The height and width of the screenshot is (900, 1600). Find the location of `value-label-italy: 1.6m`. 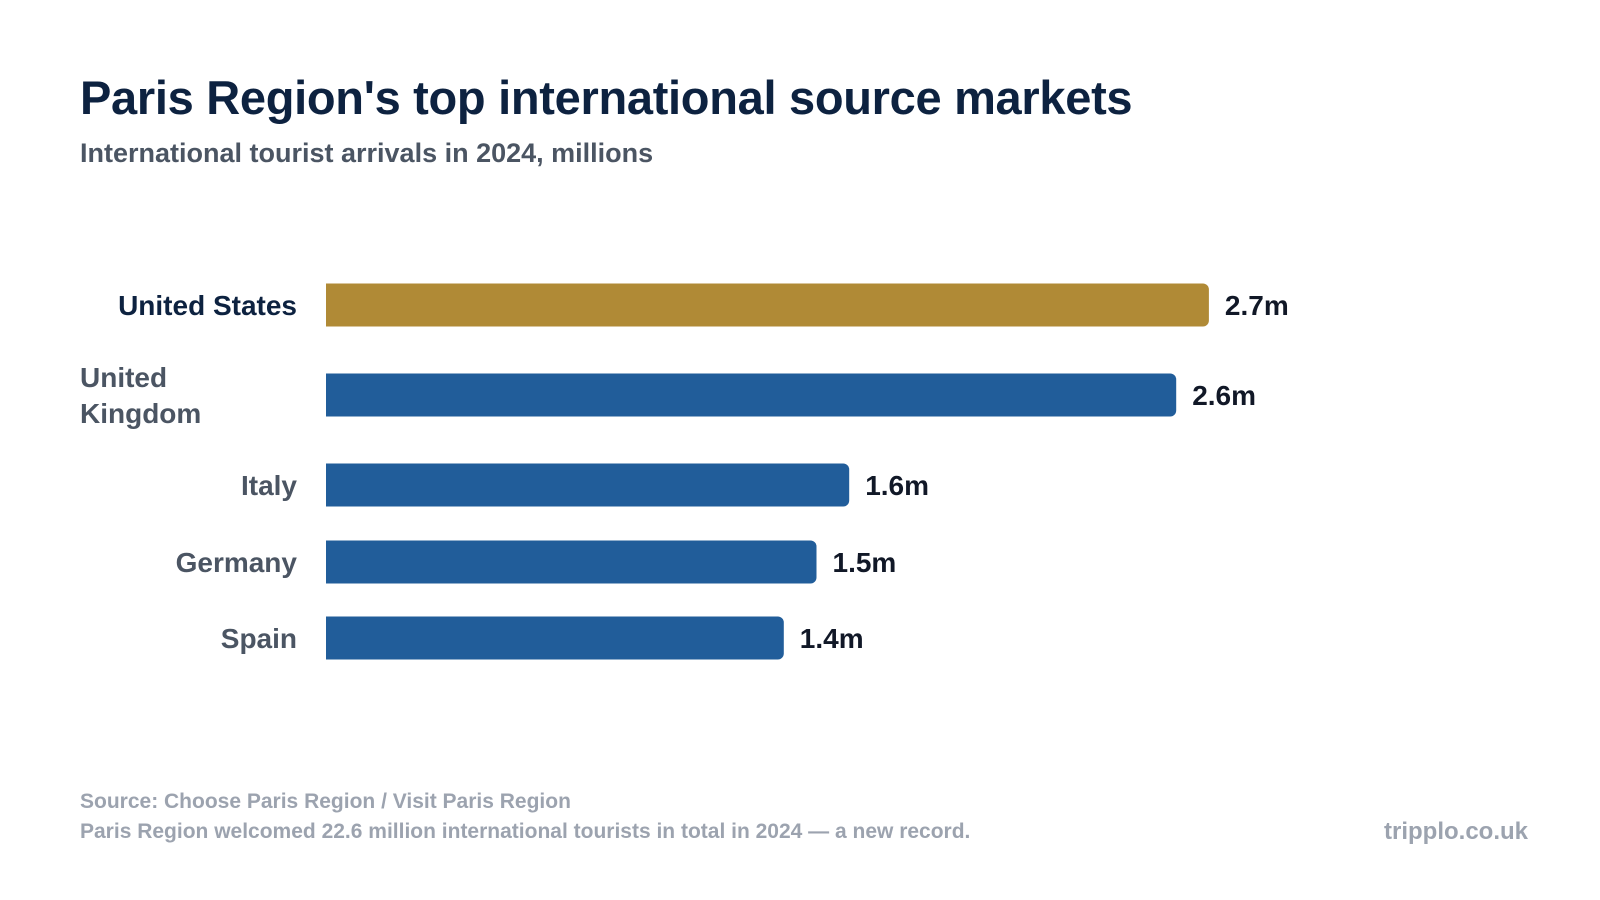

value-label-italy: 1.6m is located at coordinates (897, 485).